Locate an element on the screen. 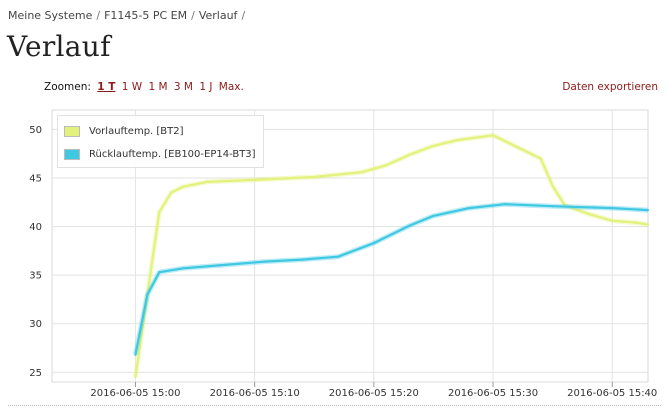 This screenshot has width=669, height=412. breadcrumb-item-device: F1145-5 PC EM is located at coordinates (146, 15).